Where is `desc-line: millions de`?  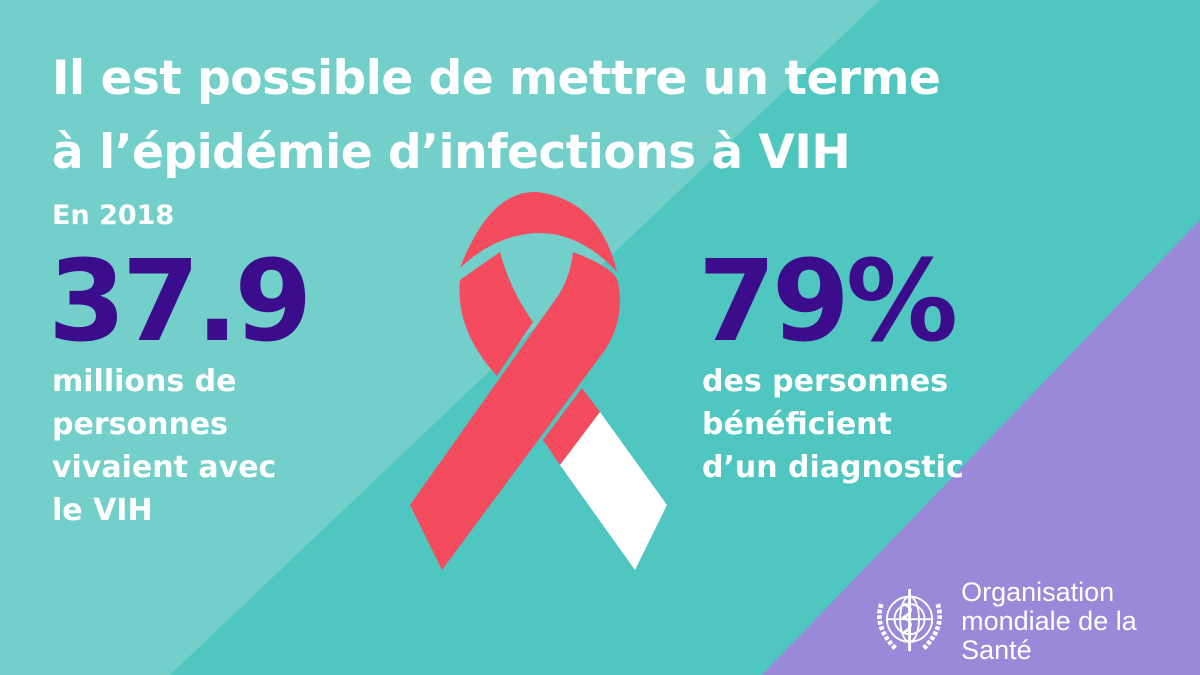
desc-line: millions de is located at coordinates (144, 381).